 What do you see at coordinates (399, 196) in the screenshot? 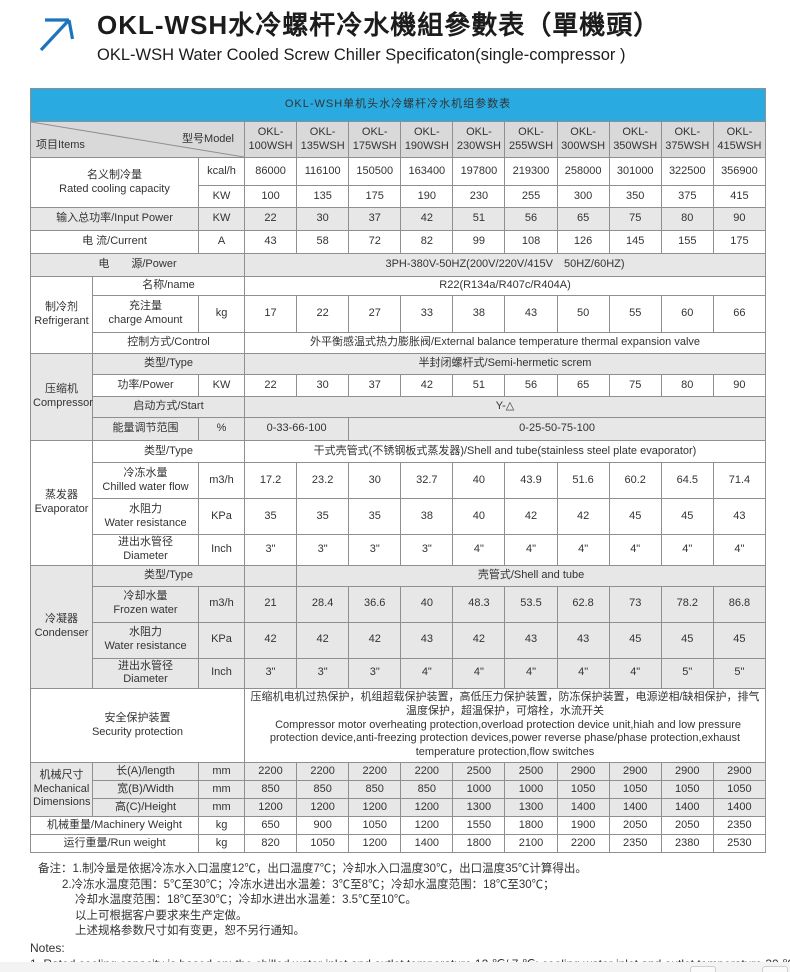
I see `row-cooling-capacity-kw: KW 100 135 175 190 230 255 300 350 375 415` at bounding box center [399, 196].